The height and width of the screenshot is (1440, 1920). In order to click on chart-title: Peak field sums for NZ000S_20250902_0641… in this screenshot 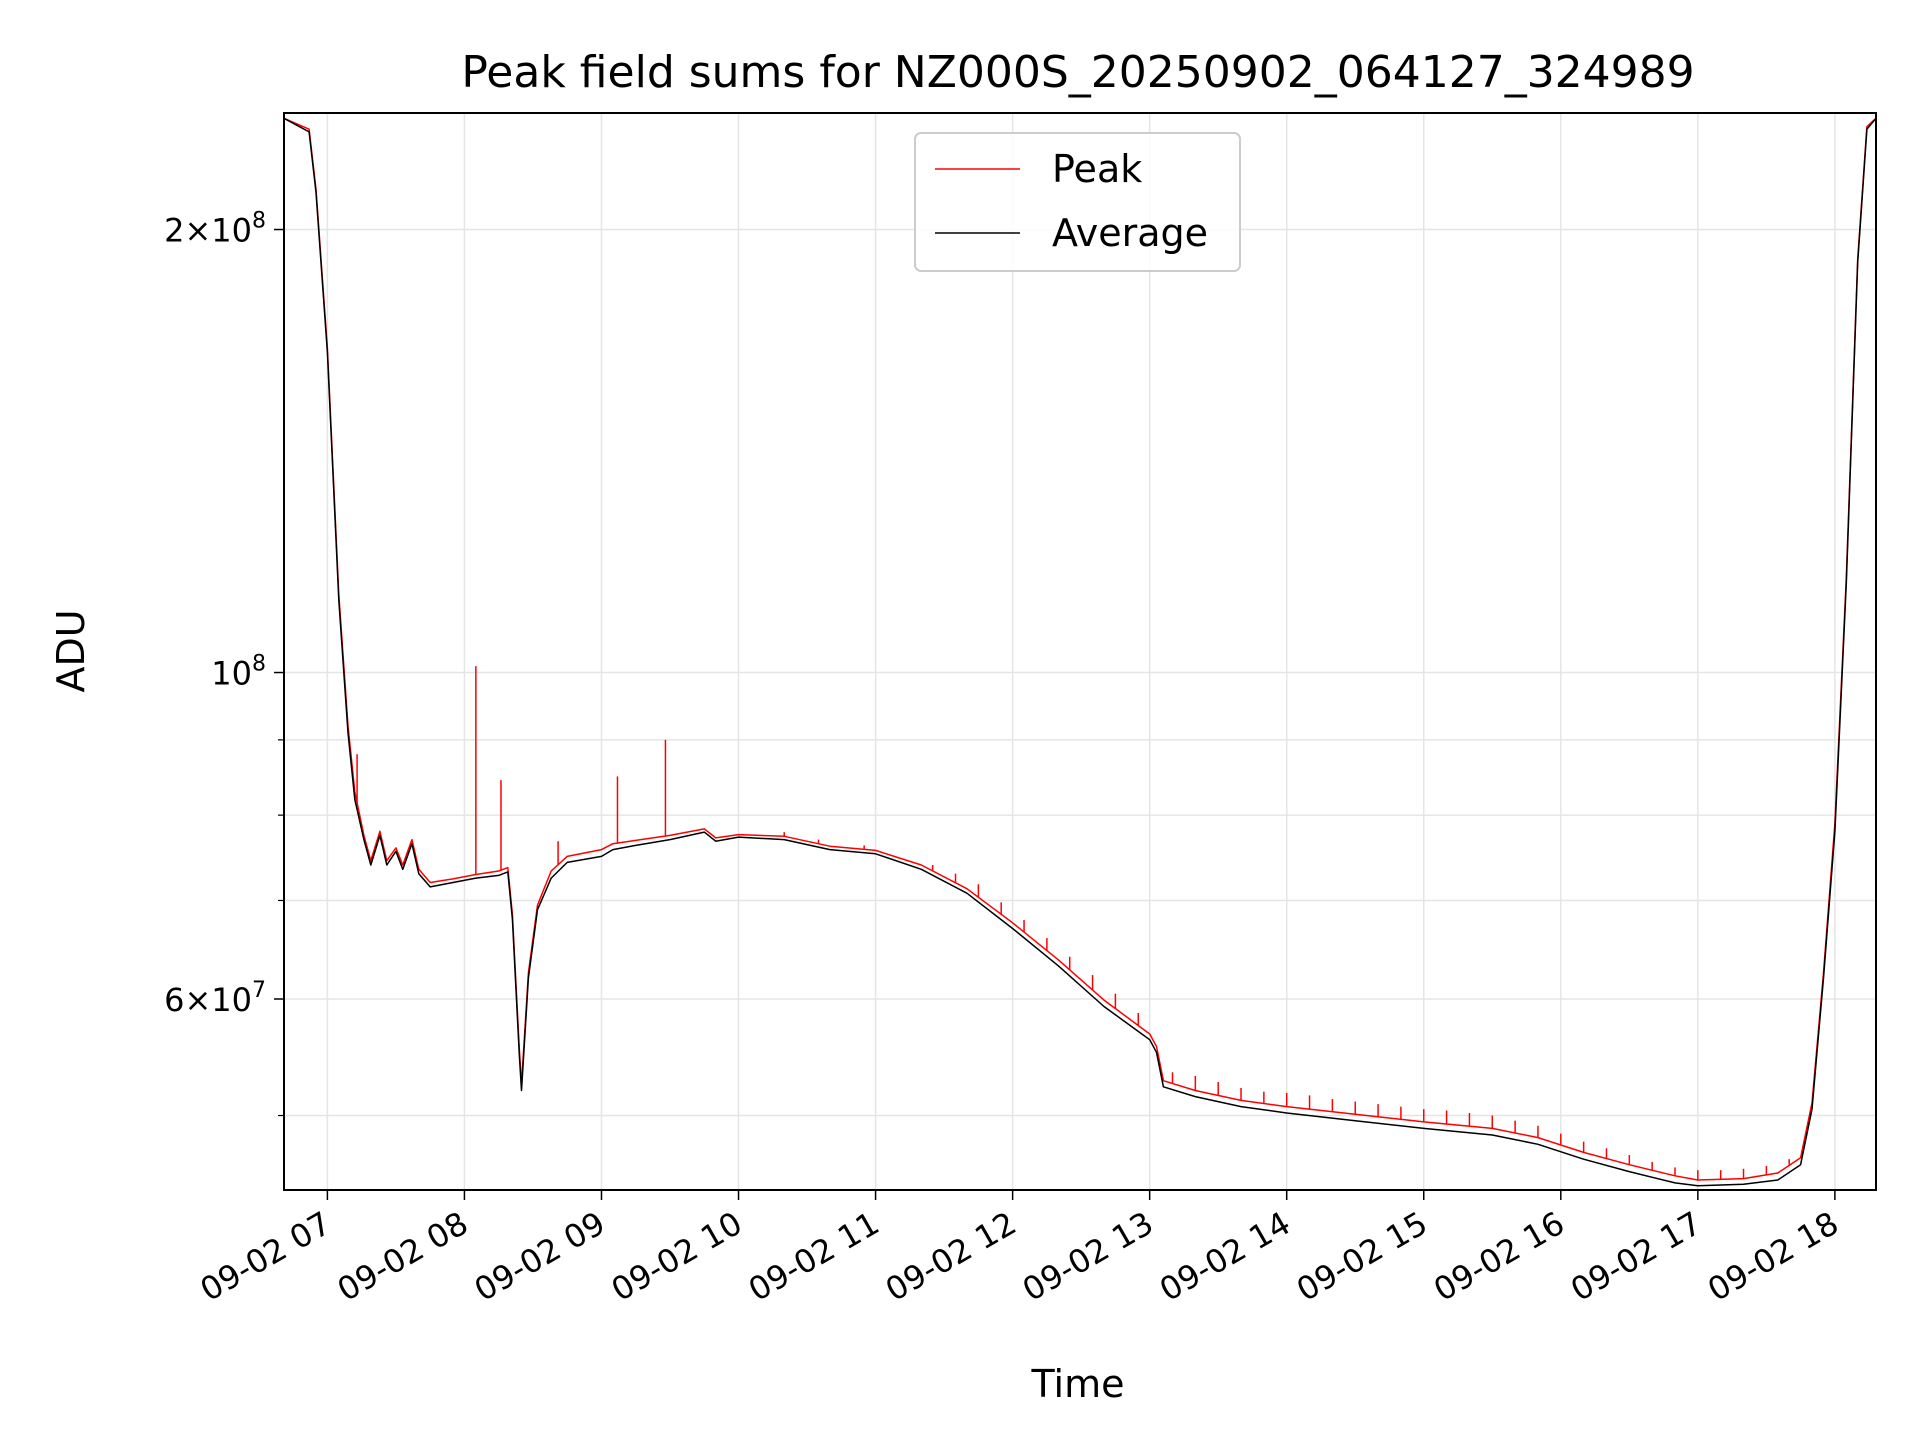, I will do `click(1077, 72)`.